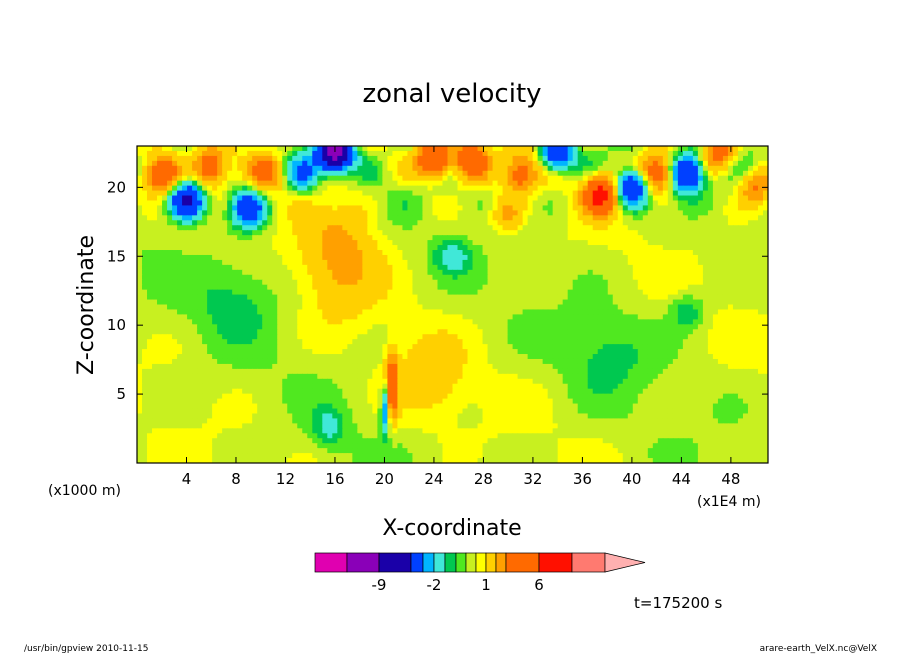 The height and width of the screenshot is (654, 904). I want to click on x-axis-label: X-coordinate, so click(451, 528).